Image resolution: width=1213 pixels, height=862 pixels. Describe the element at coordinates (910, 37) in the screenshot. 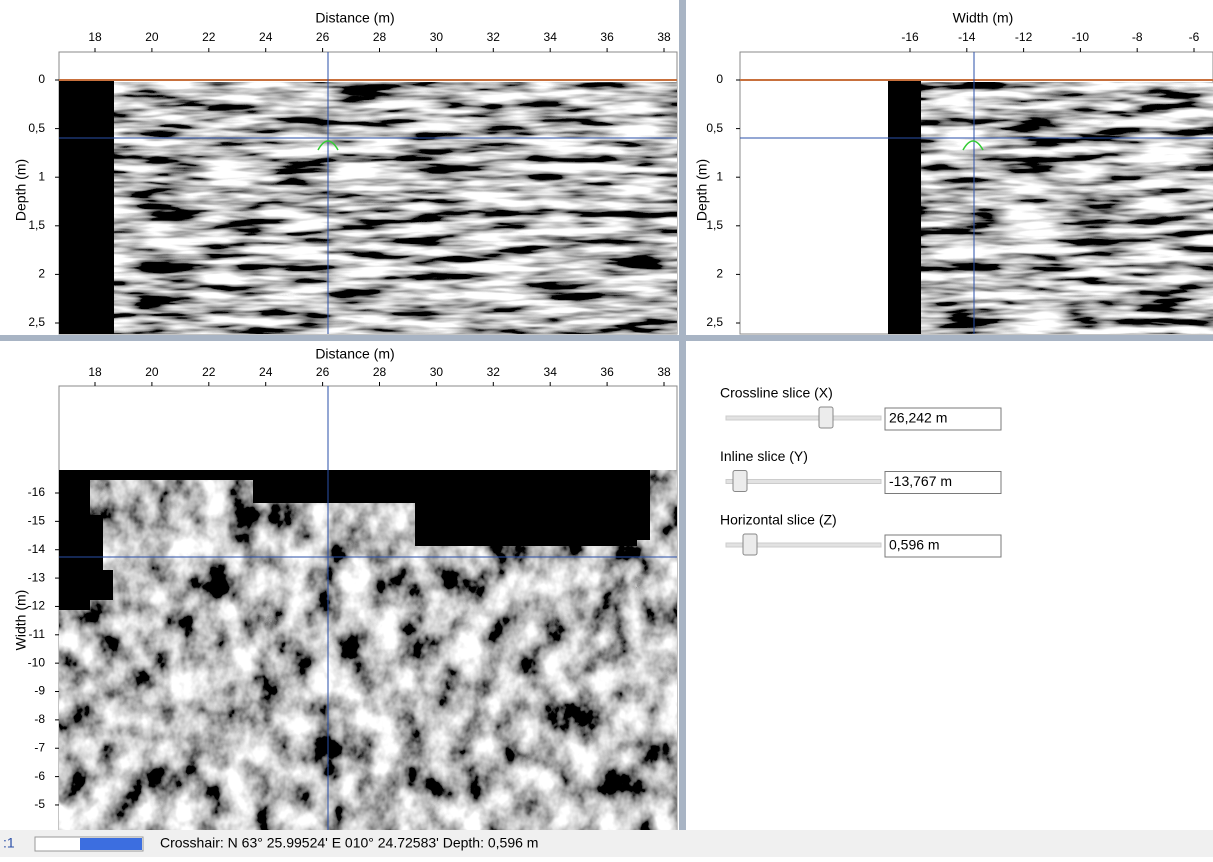

I see `x-tick-label: -16` at that location.